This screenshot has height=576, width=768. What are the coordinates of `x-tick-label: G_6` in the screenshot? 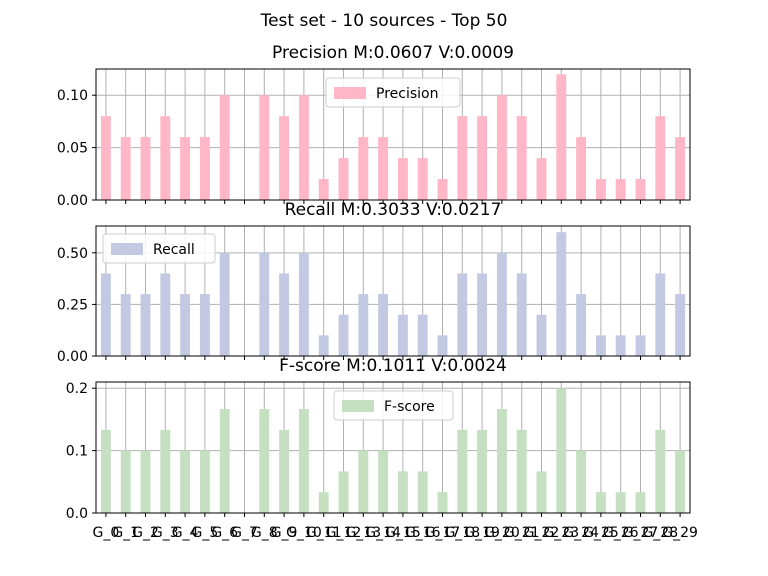 It's located at (224, 533).